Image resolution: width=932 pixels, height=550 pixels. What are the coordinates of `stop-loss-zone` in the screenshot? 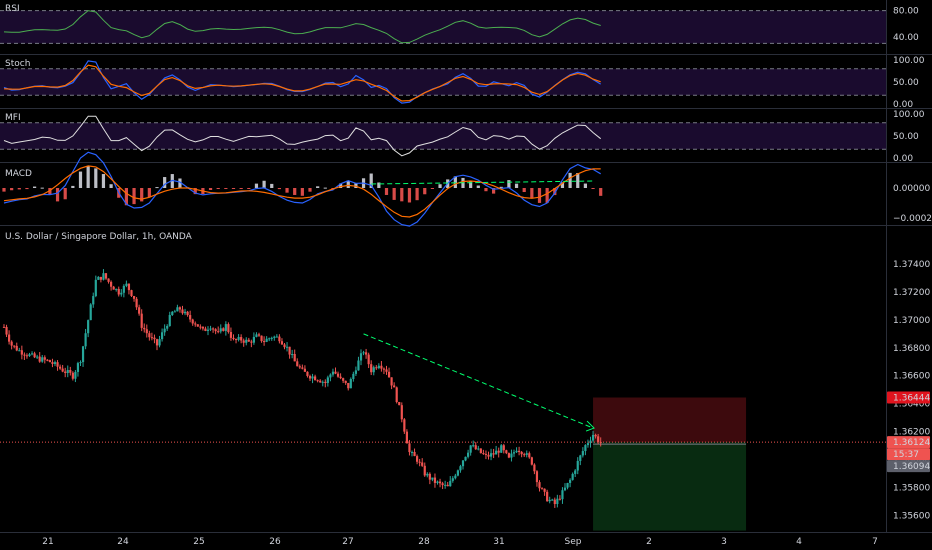 It's located at (670, 420).